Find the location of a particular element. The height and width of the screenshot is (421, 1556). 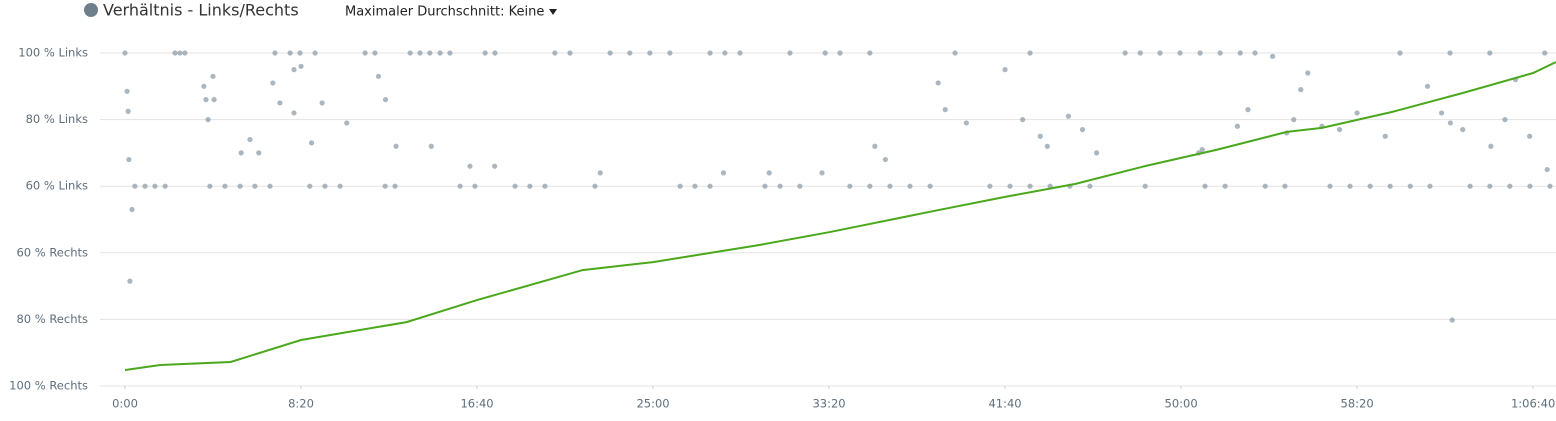

x-tick-label: 41:40 is located at coordinates (1004, 404).